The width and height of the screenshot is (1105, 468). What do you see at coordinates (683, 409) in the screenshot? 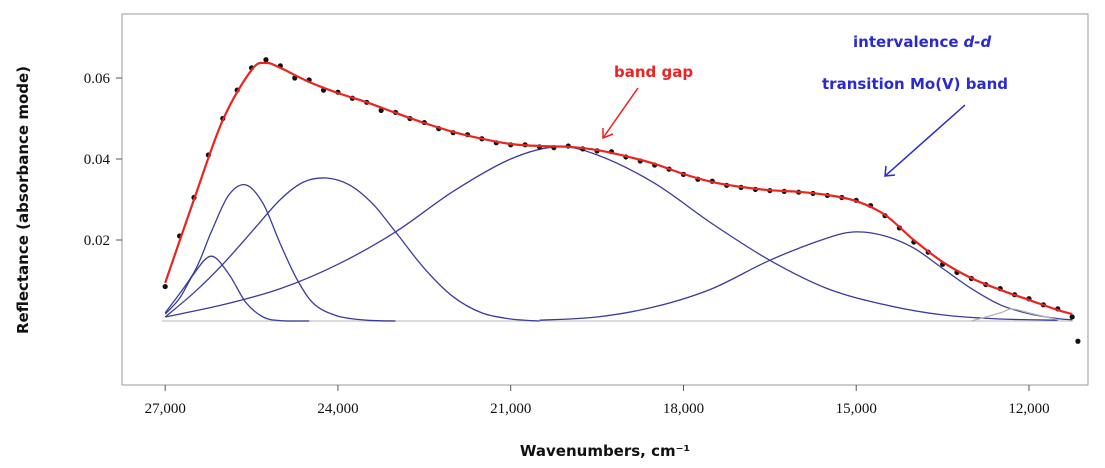
I see `x-tick-label: 18,000` at bounding box center [683, 409].